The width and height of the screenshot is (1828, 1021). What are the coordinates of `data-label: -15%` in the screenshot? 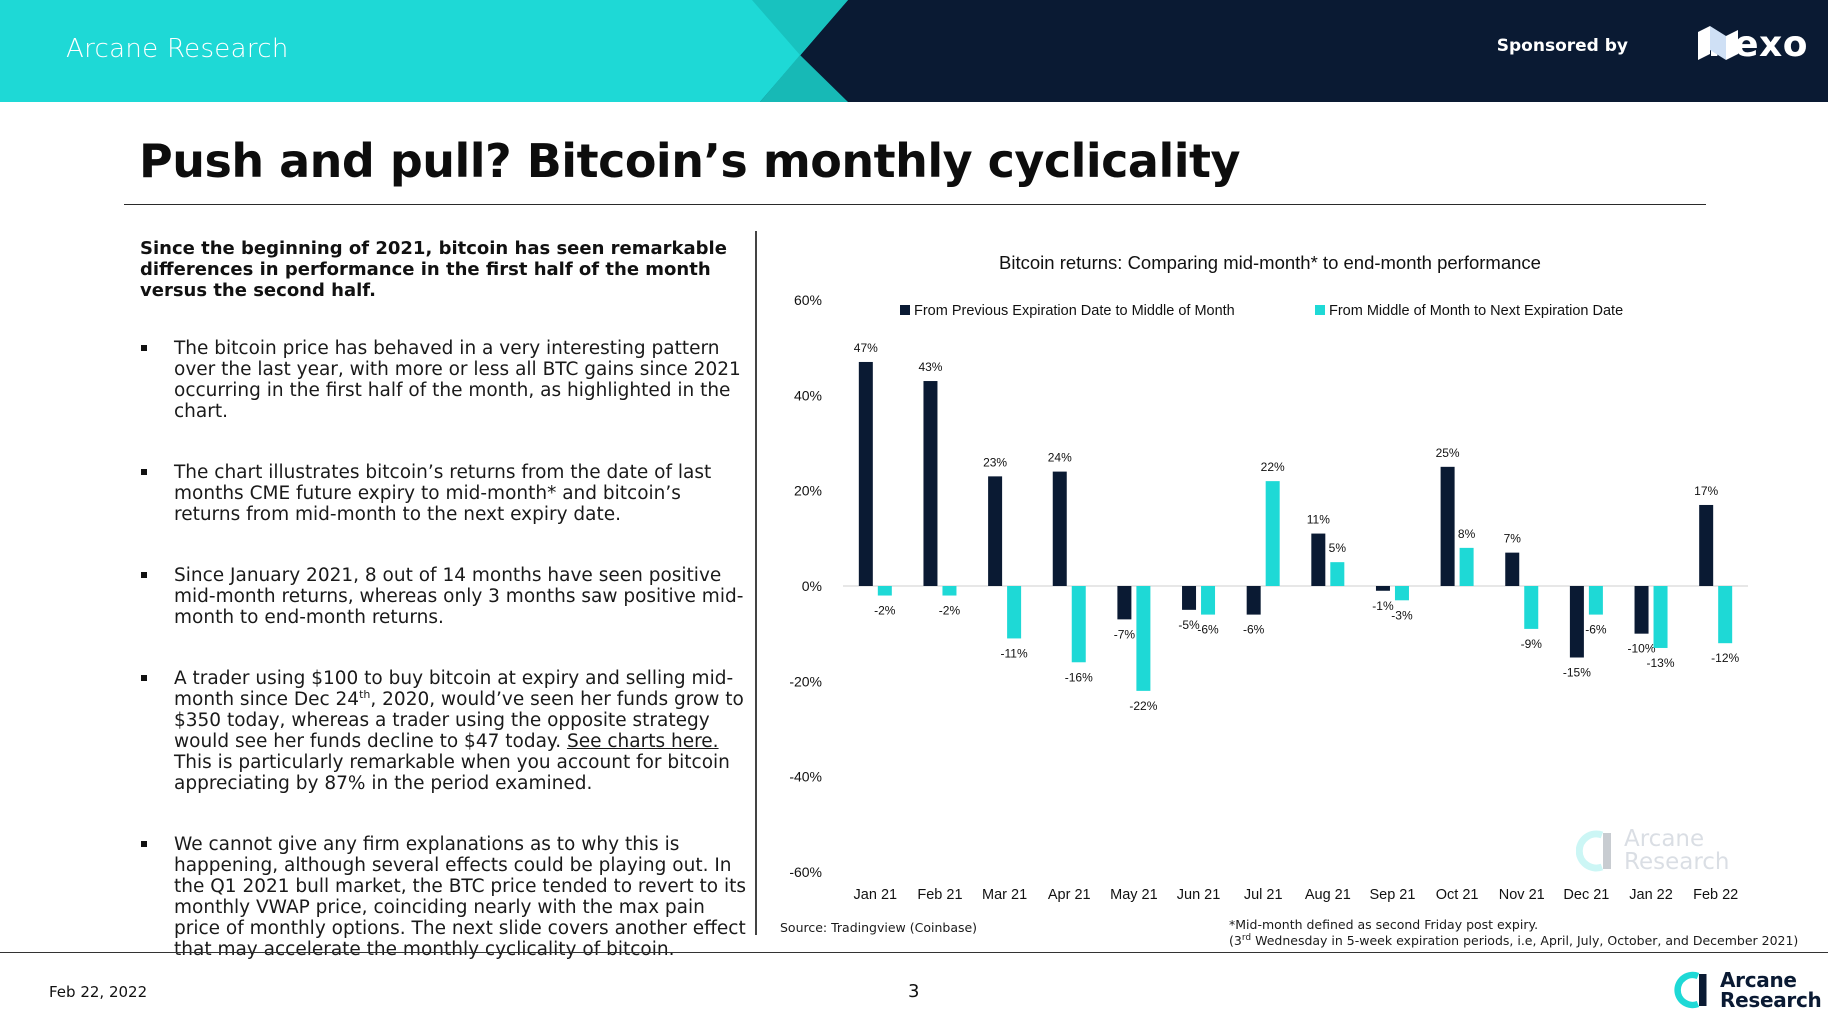 It's located at (1577, 673).